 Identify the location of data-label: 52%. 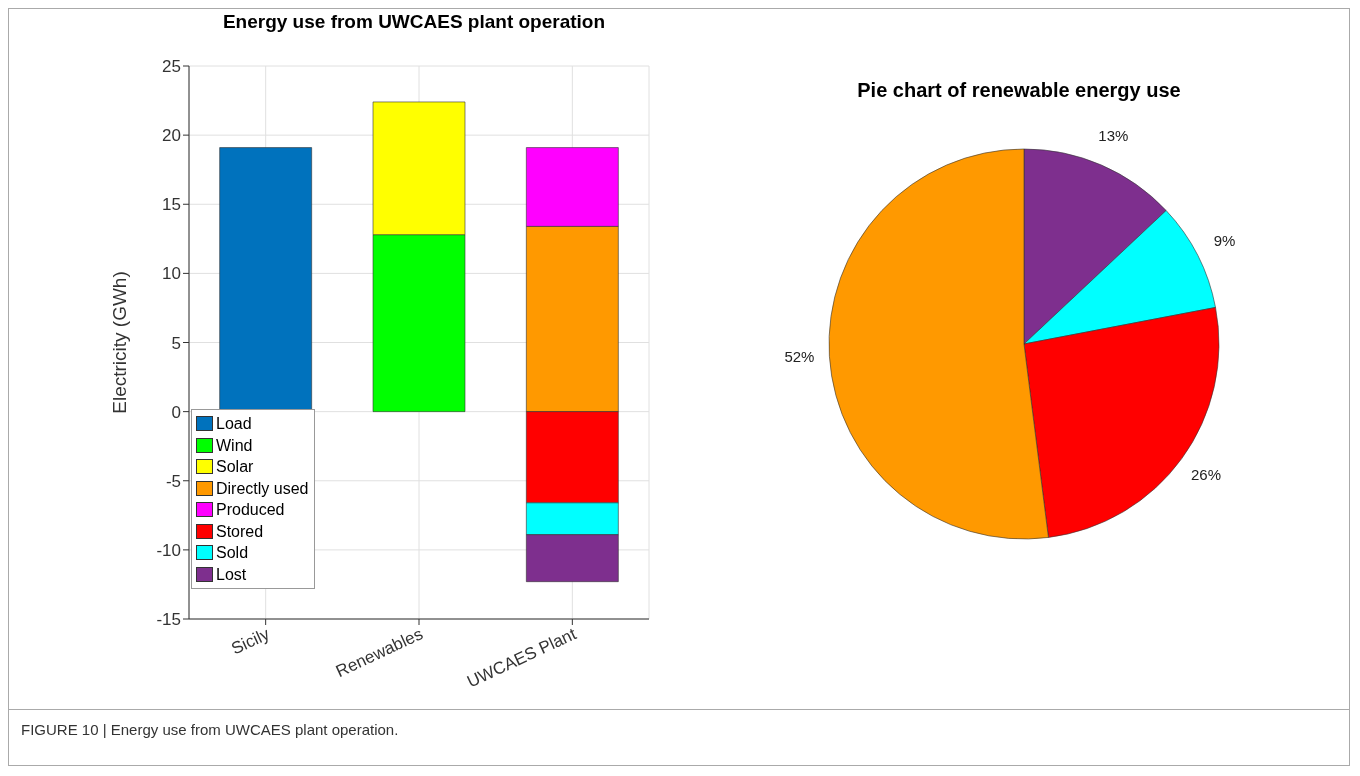
(799, 357).